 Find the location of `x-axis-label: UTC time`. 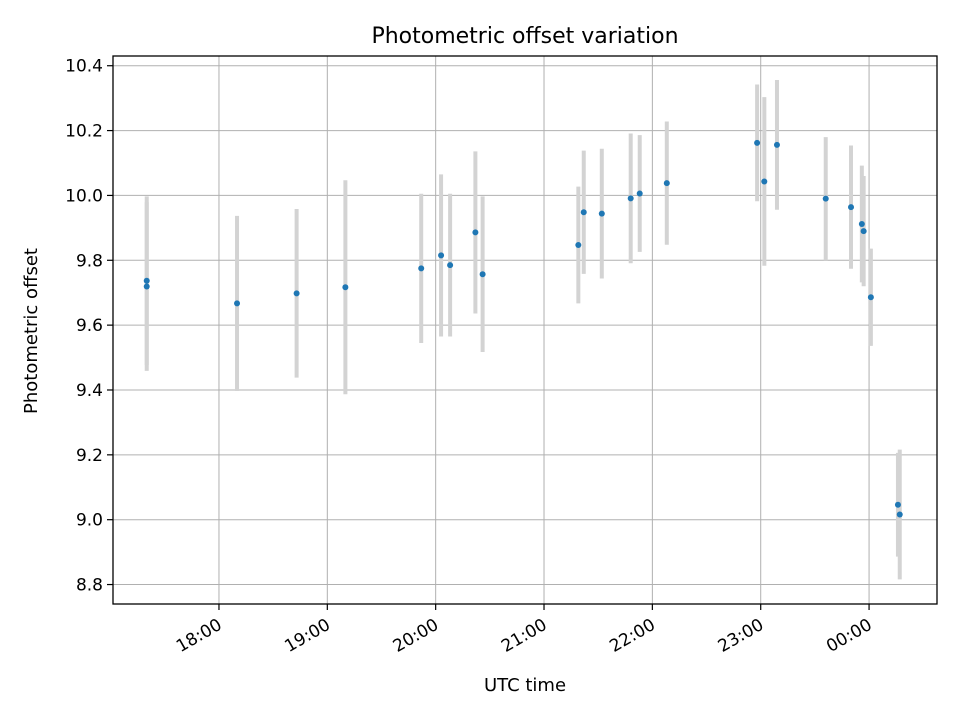

x-axis-label: UTC time is located at coordinates (525, 685).